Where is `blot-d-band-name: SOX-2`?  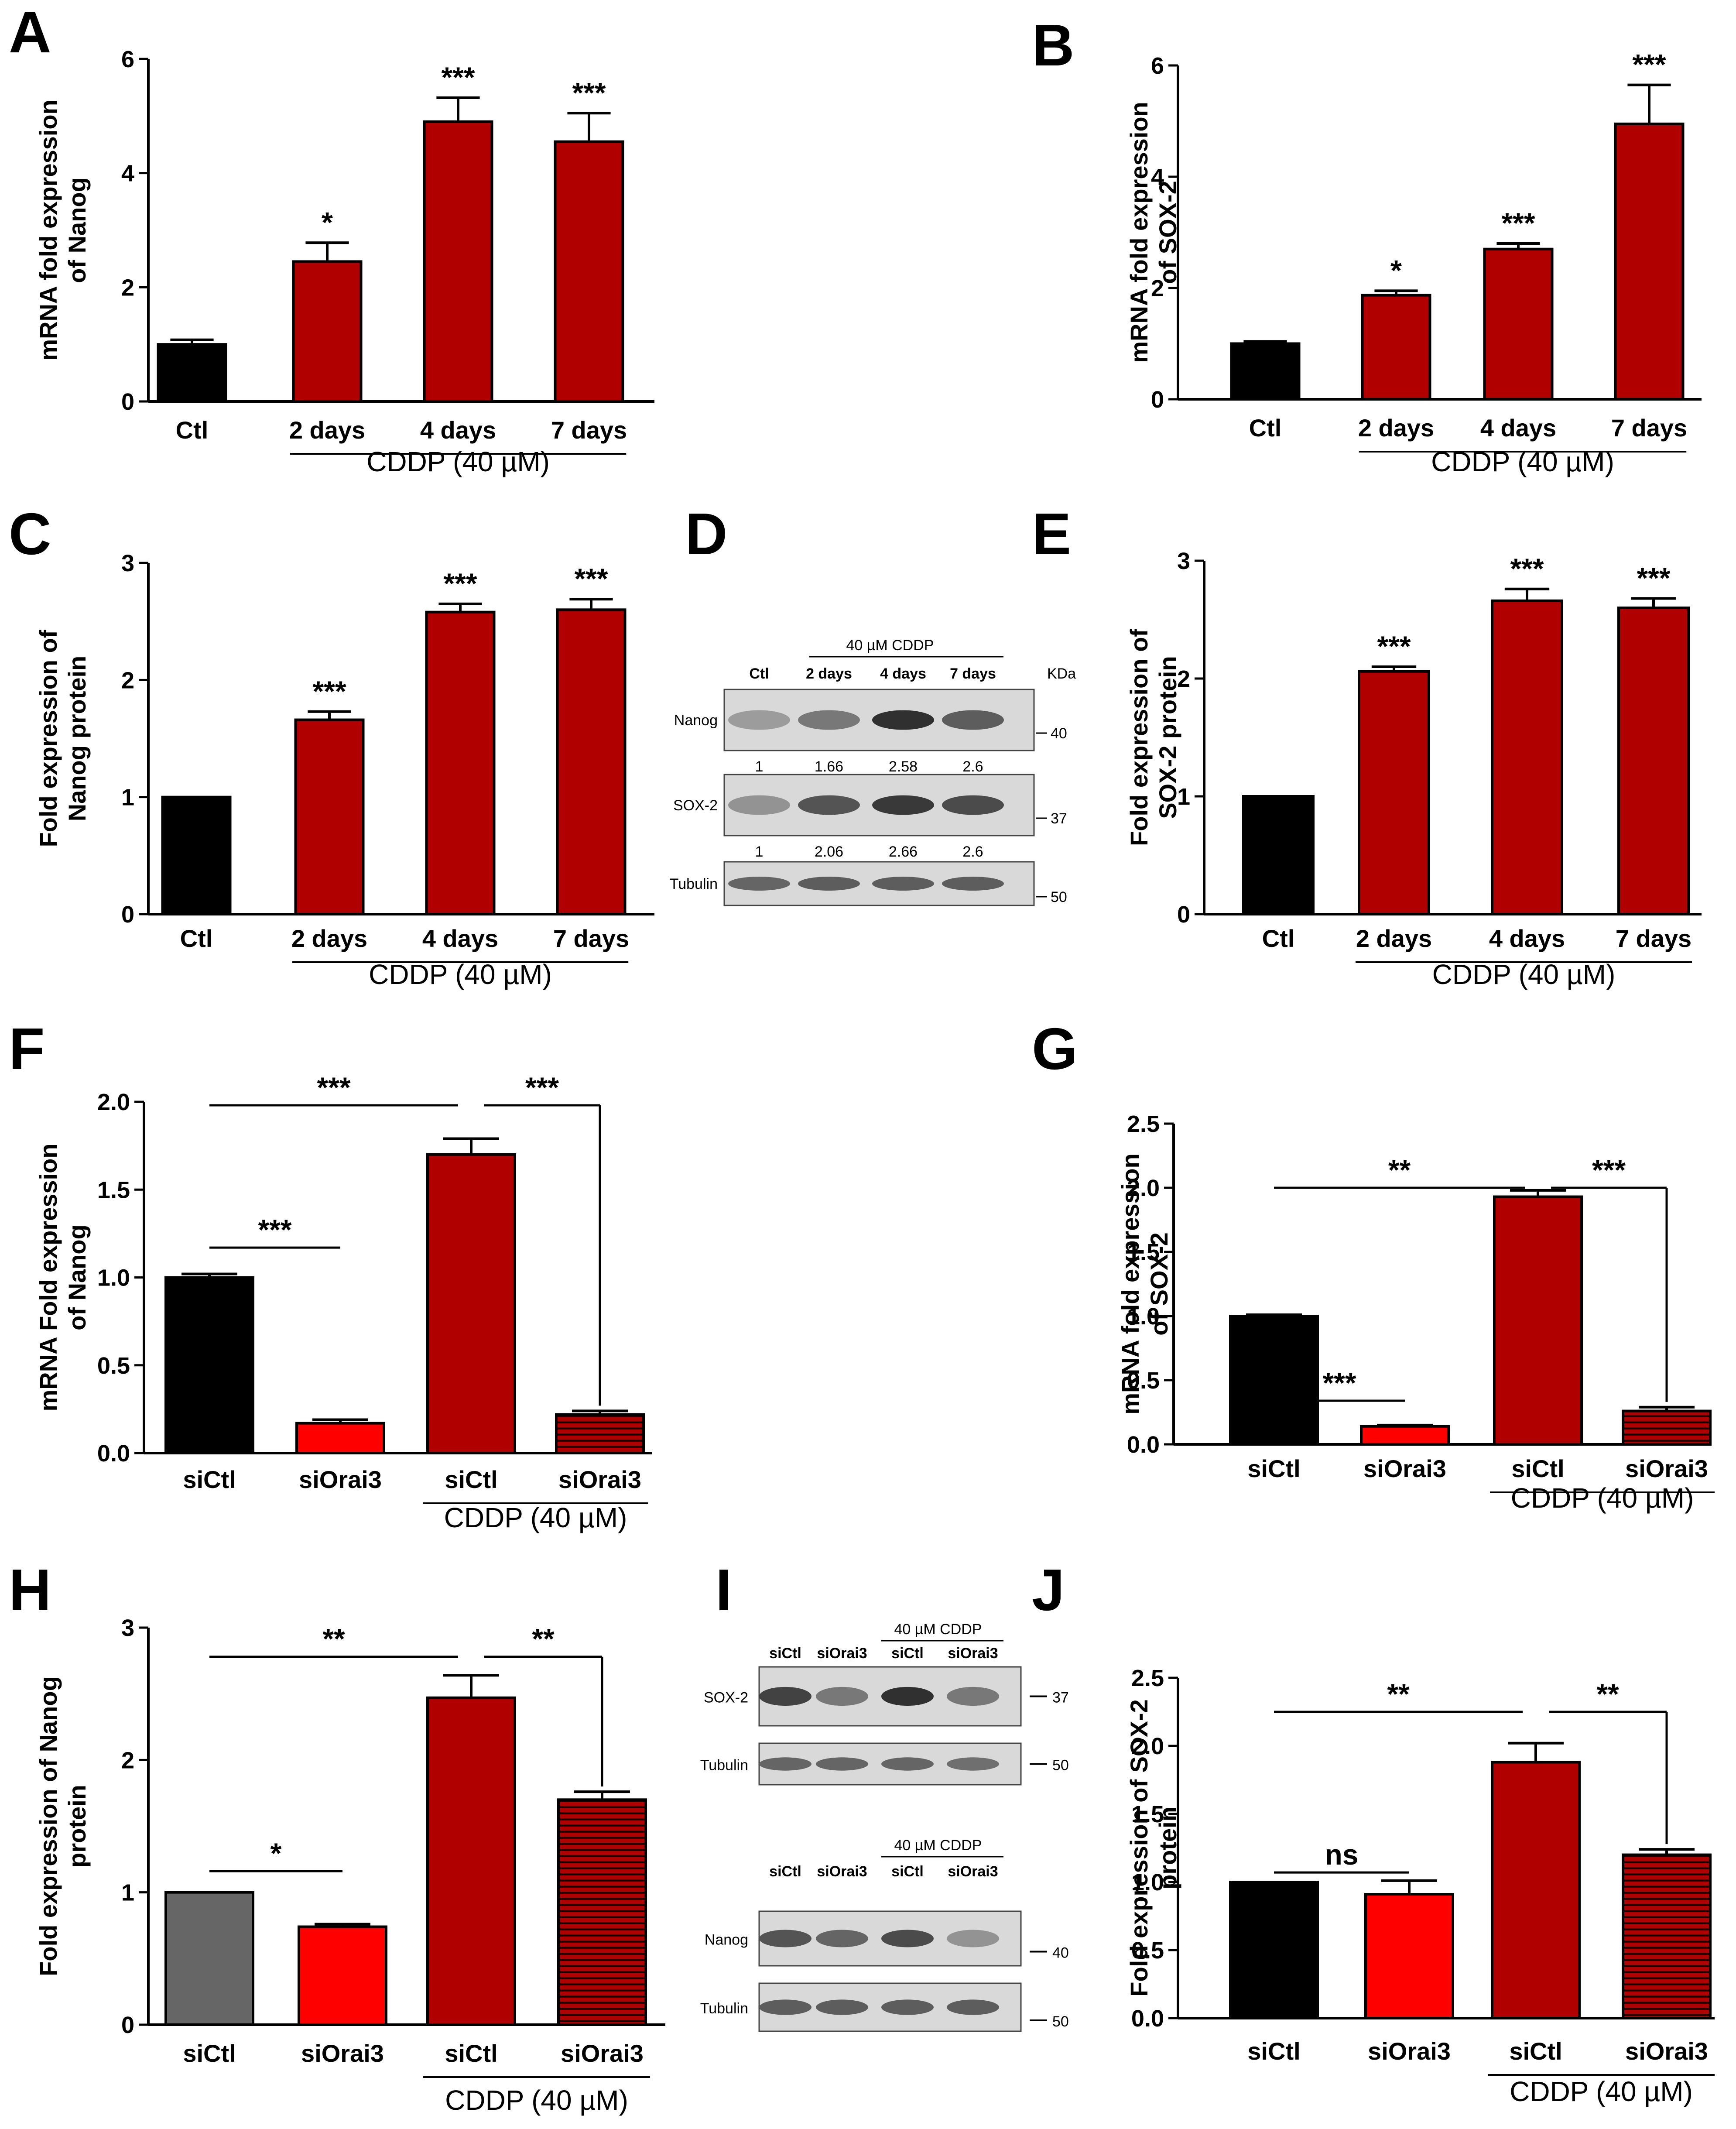
blot-d-band-name: SOX-2 is located at coordinates (695, 805).